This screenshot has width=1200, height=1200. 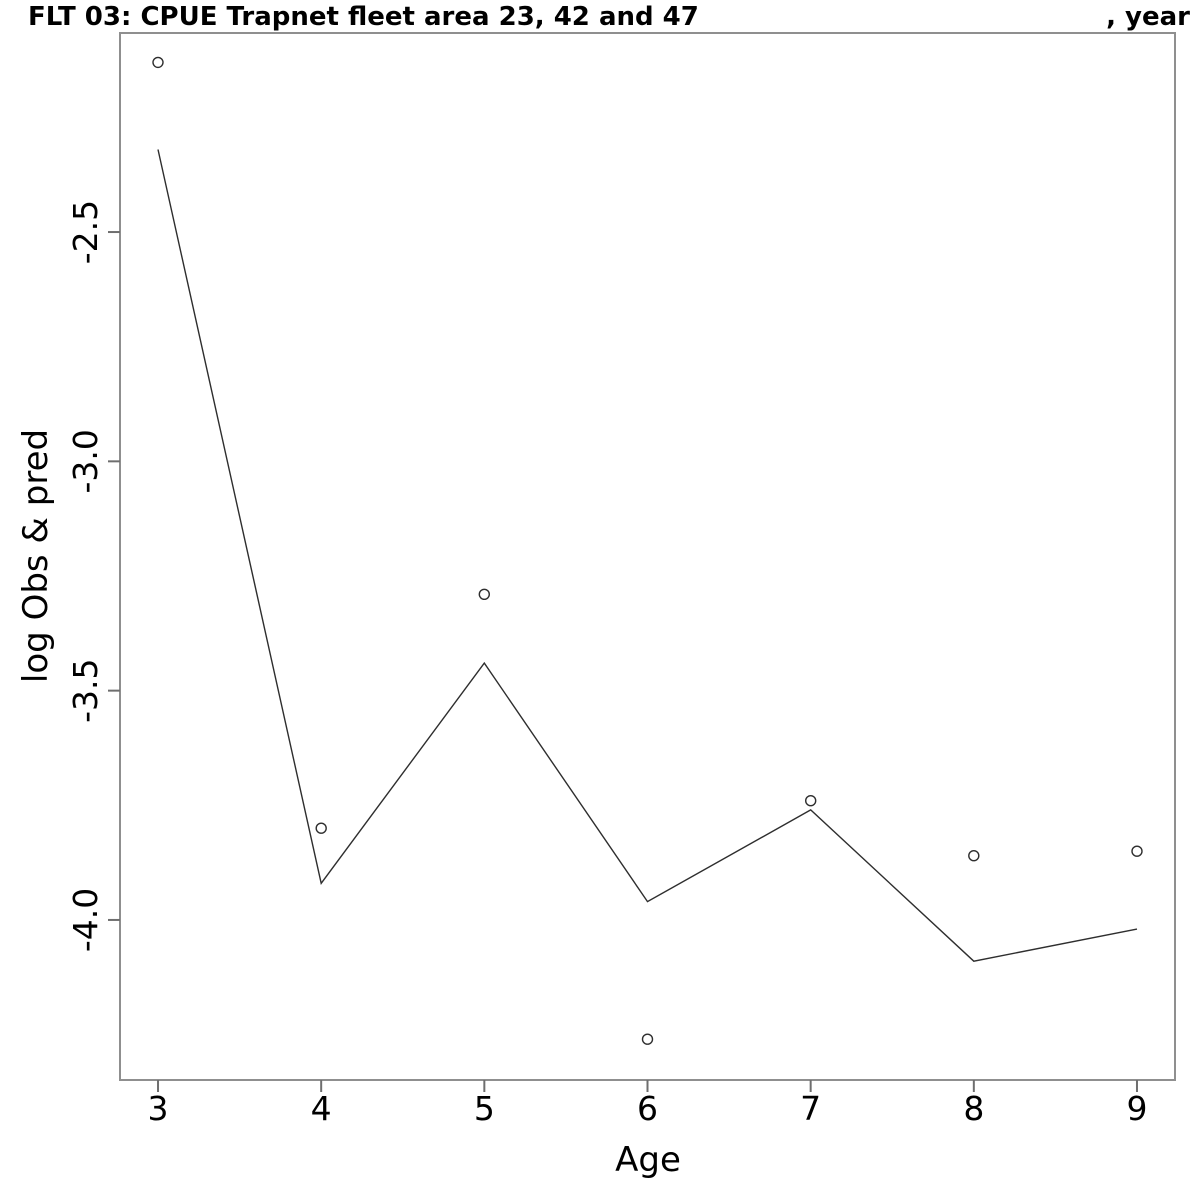 I want to click on x-tick-label: 4, so click(x=321, y=1108).